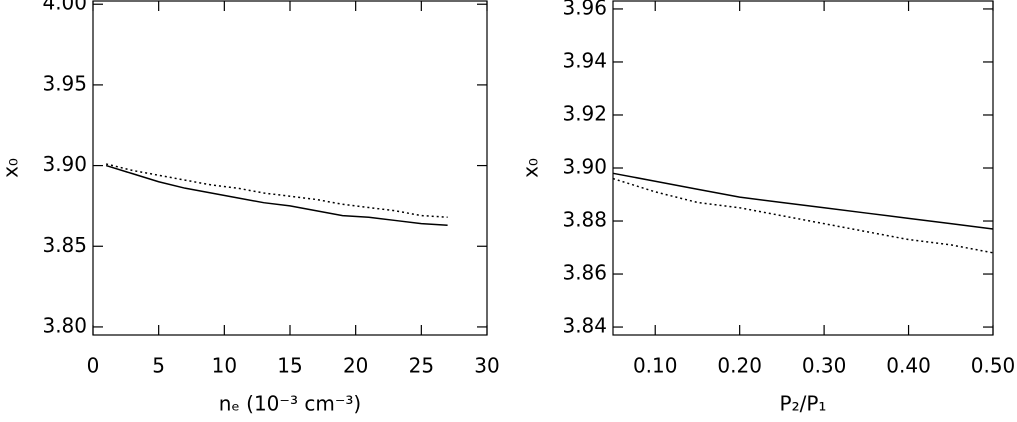 Image resolution: width=1017 pixels, height=422 pixels. What do you see at coordinates (739, 366) in the screenshot?
I see `x-tick-label: 0.20` at bounding box center [739, 366].